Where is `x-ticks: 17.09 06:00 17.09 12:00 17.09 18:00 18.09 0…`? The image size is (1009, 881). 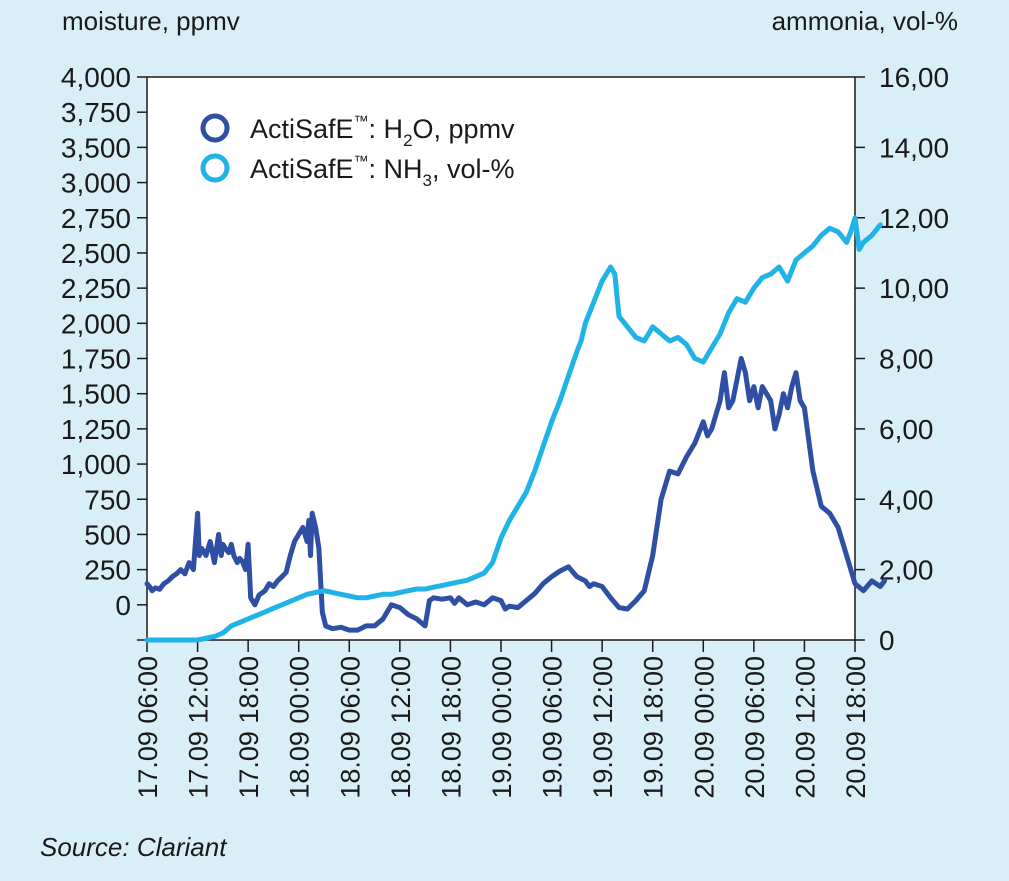 x-ticks: 17.09 06:00 17.09 12:00 17.09 18:00 18.09 0… is located at coordinates (502, 719).